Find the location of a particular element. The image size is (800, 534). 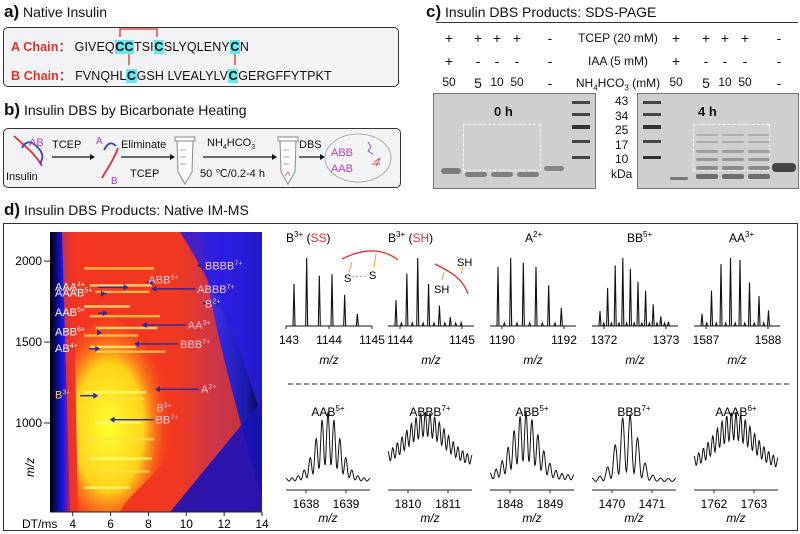

spectrum-tick-label: 1145 is located at coordinates (372, 340).